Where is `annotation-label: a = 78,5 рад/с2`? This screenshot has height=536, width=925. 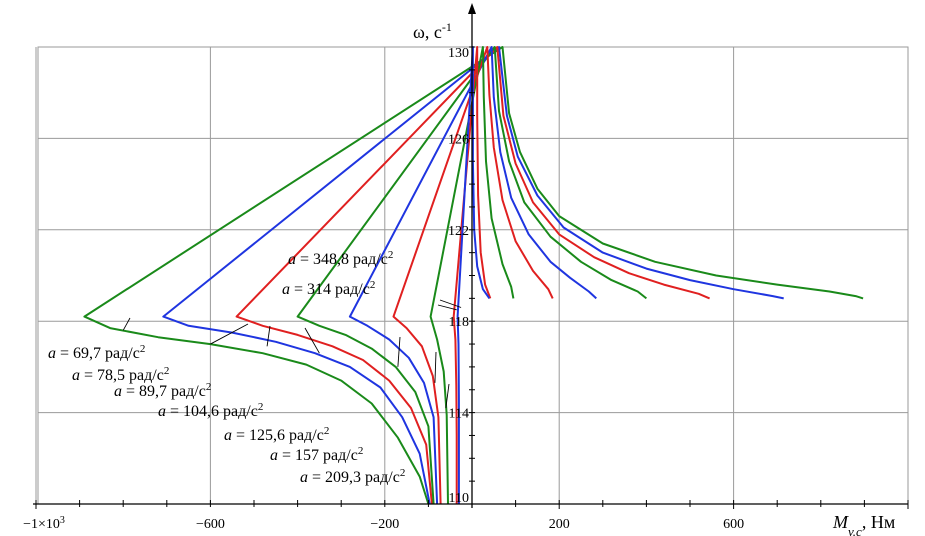
annotation-label: a = 78,5 рад/с2 is located at coordinates (120, 374).